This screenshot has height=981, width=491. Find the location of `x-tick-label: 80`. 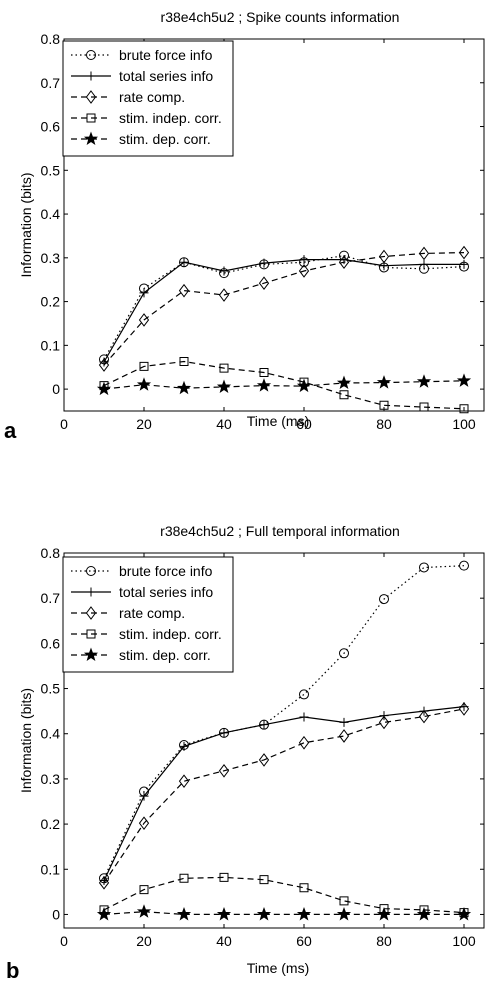

x-tick-label: 80 is located at coordinates (384, 941).